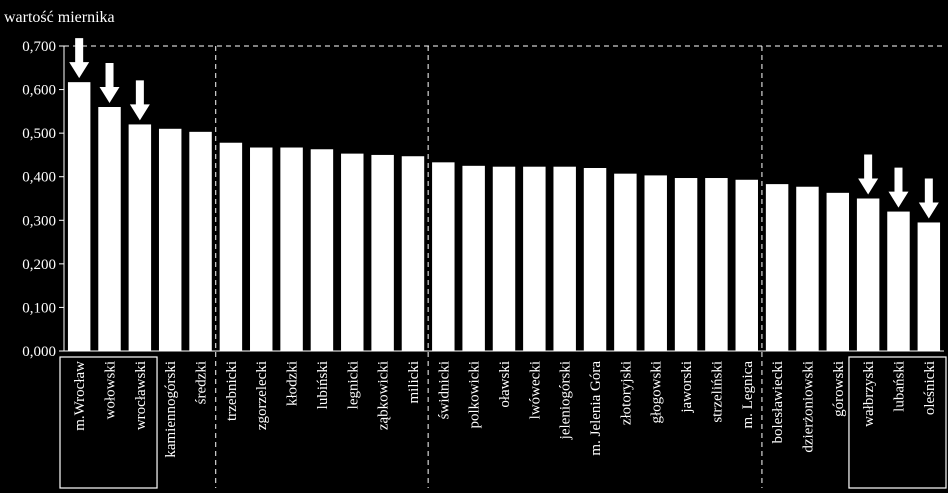 The height and width of the screenshot is (493, 948). What do you see at coordinates (171, 409) in the screenshot?
I see `category-label: kamiennogórski` at bounding box center [171, 409].